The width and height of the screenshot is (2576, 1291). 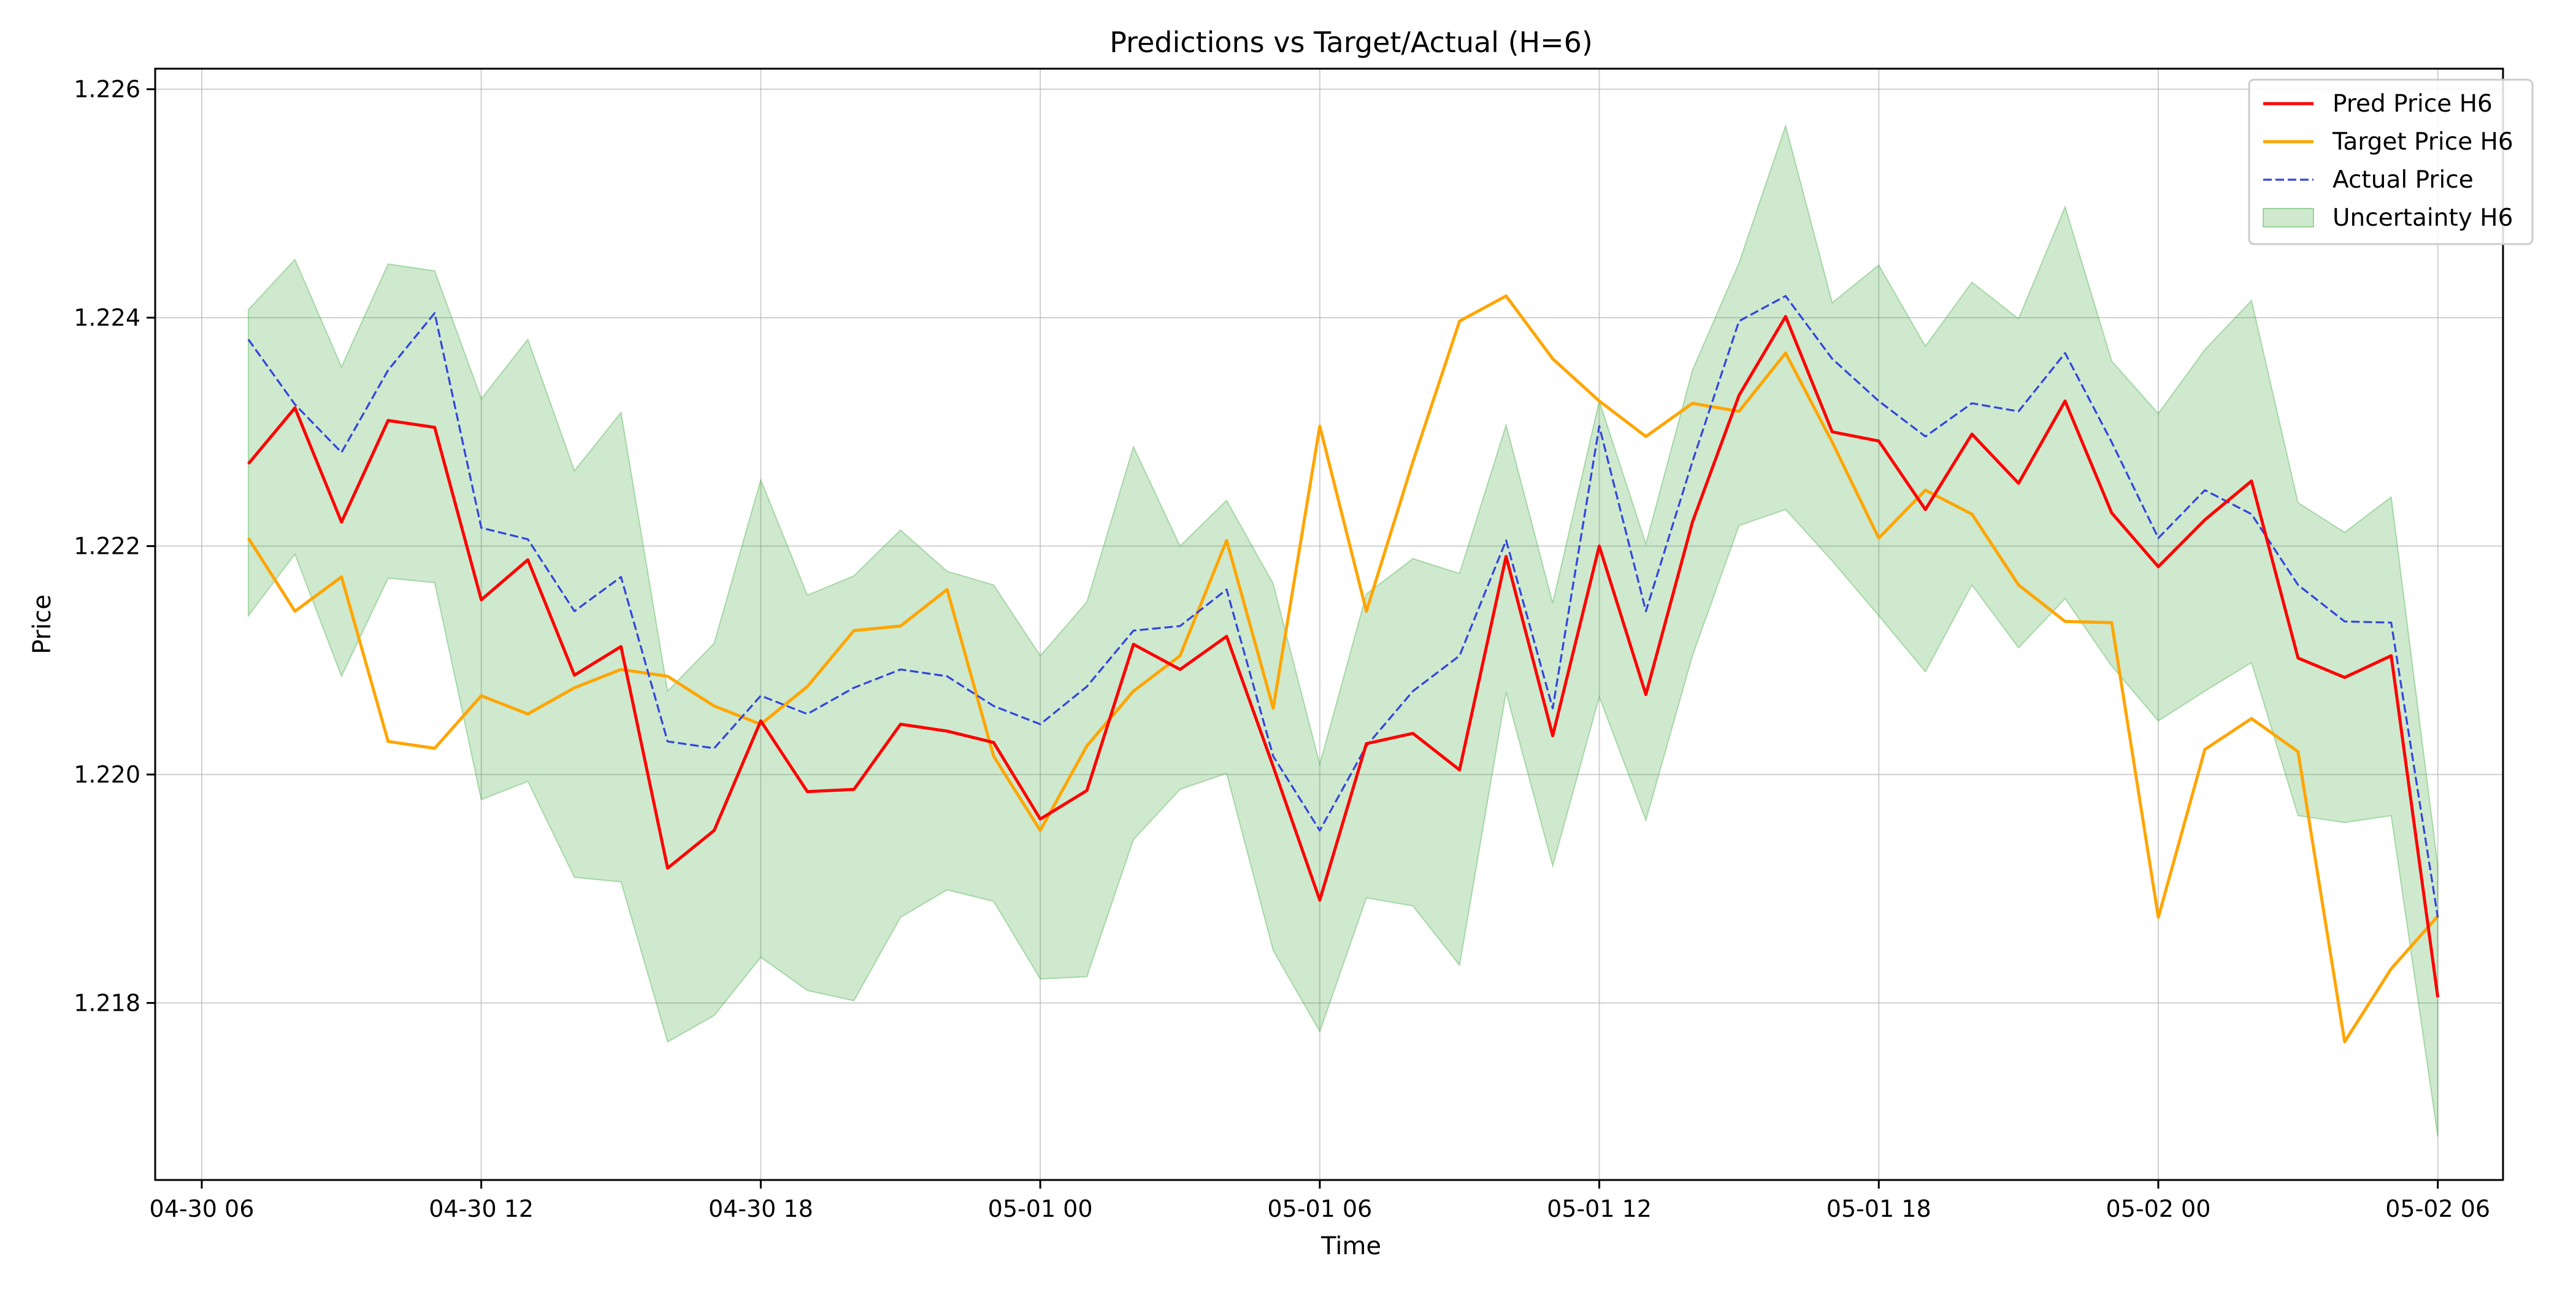 What do you see at coordinates (107, 775) in the screenshot?
I see `y-tick-label: 1.220` at bounding box center [107, 775].